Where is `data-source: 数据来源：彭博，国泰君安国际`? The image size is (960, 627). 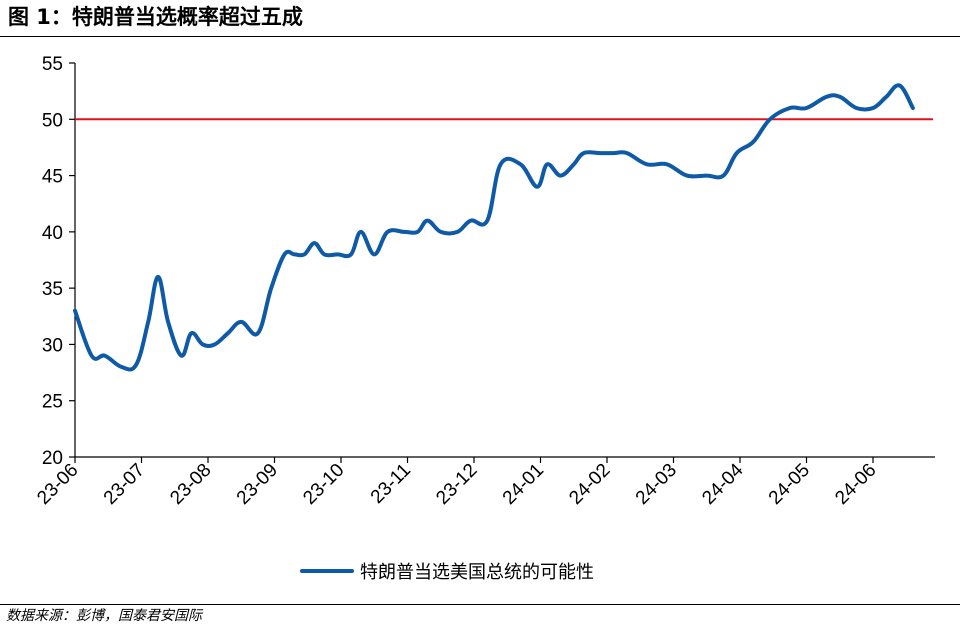 data-source: 数据来源：彭博，国泰君安国际 is located at coordinates (104, 616).